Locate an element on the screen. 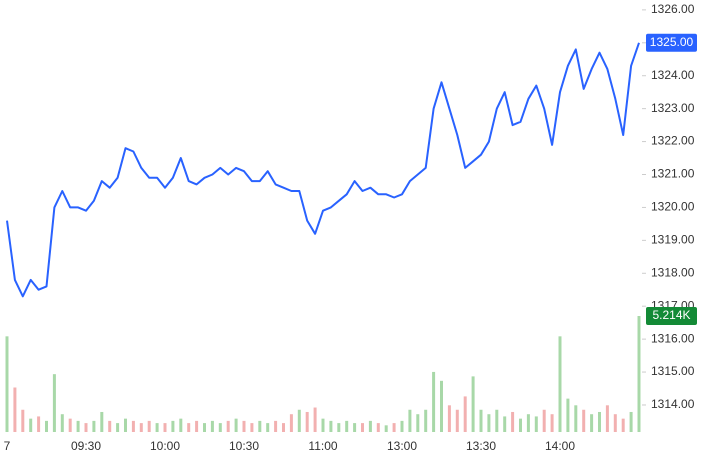  y-tick-label: 1323.00 is located at coordinates (673, 108).